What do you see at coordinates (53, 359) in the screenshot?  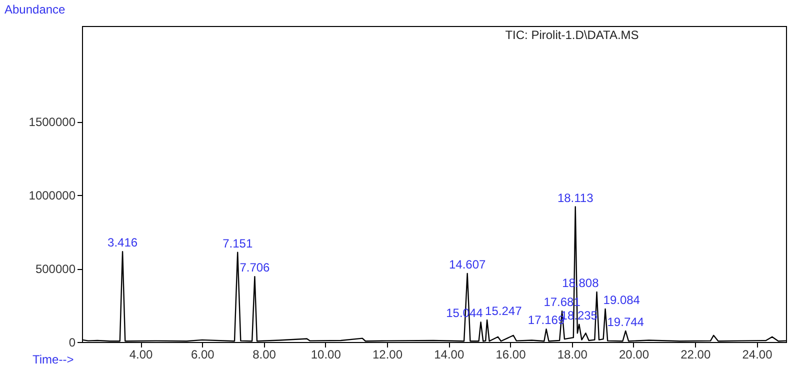 I see `x-axis-title: Time-->` at bounding box center [53, 359].